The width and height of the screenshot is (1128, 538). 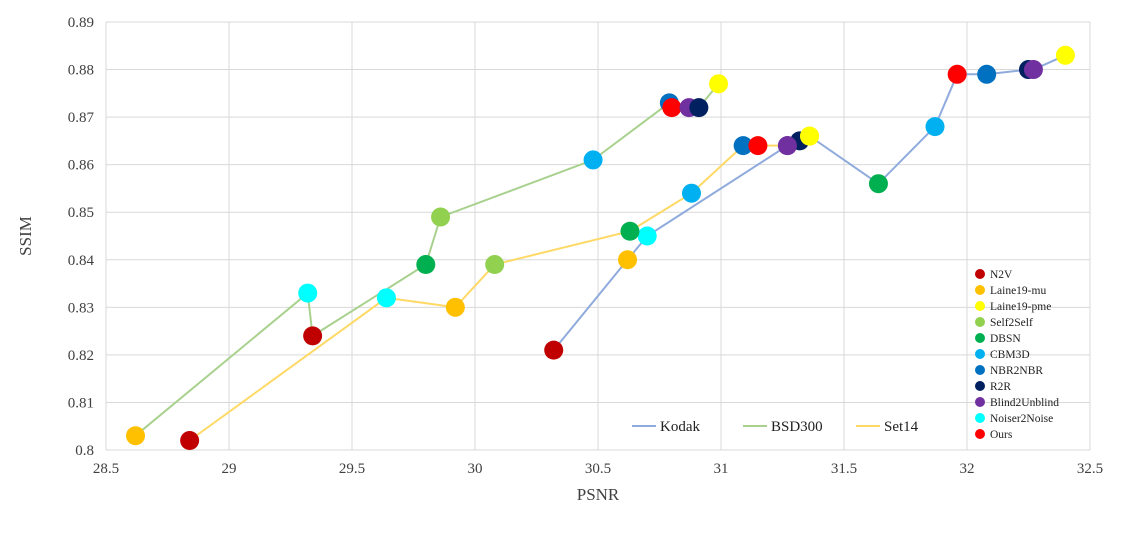 What do you see at coordinates (647, 236) in the screenshot?
I see `point-kodak-noiser2noise` at bounding box center [647, 236].